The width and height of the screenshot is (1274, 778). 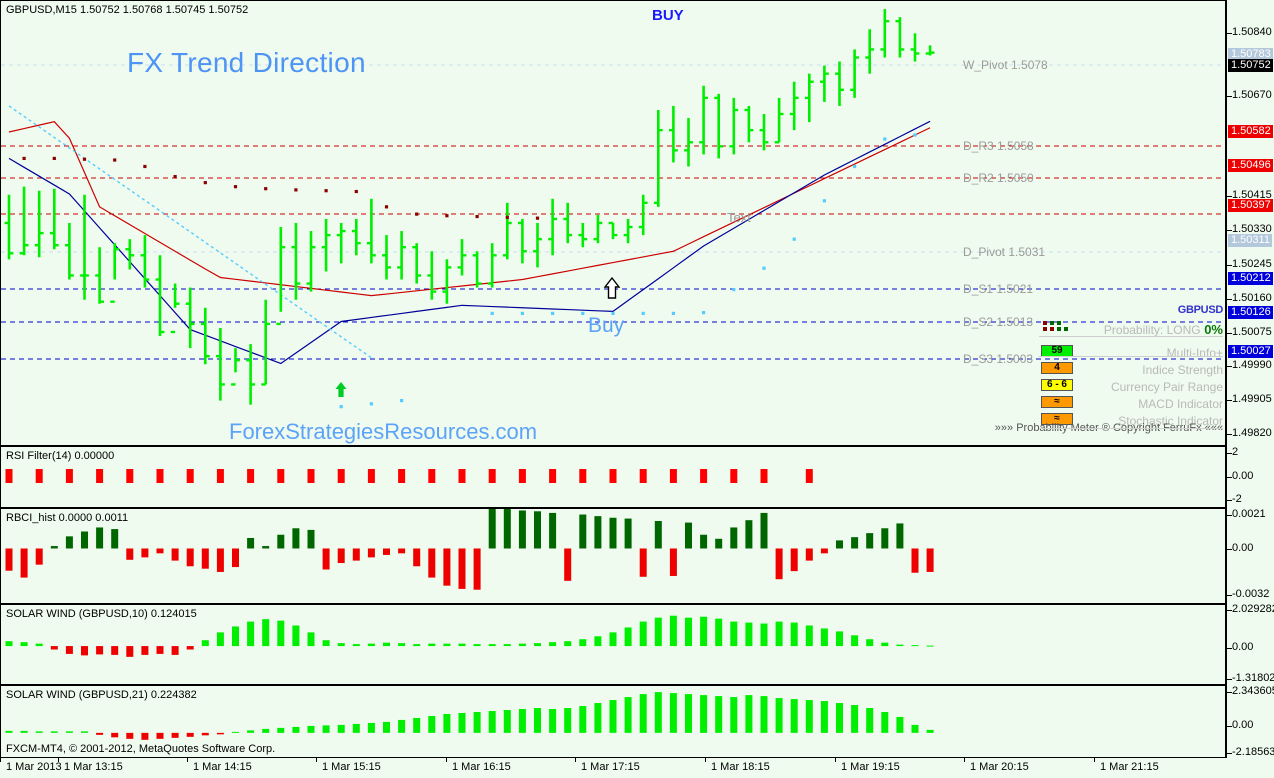 I want to click on probability-meter-label-3: Currency Pair Range, so click(x=1166, y=387).